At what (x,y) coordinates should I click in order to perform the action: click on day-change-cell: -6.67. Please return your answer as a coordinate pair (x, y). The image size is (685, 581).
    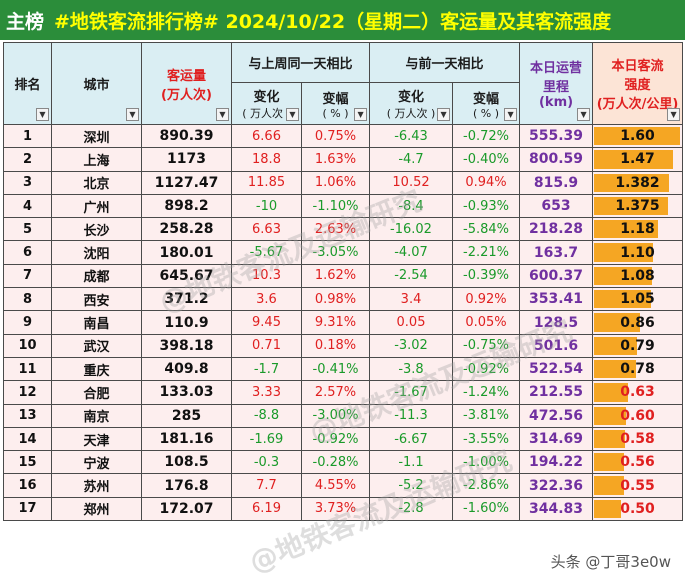
    Looking at the image, I should click on (411, 439).